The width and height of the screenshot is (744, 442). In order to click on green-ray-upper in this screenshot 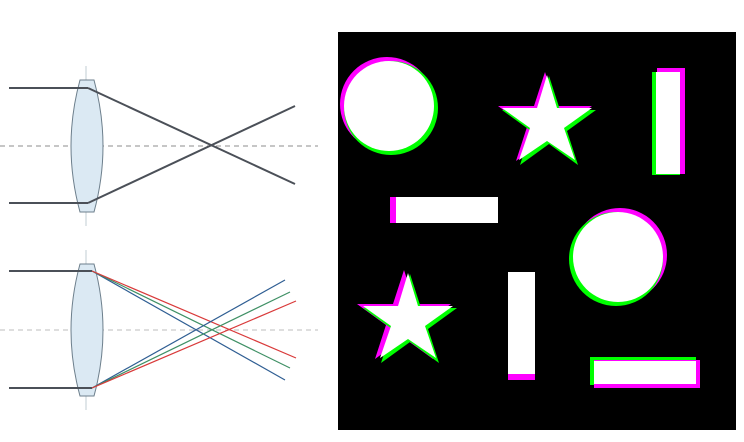, I will do `click(191, 319)`.